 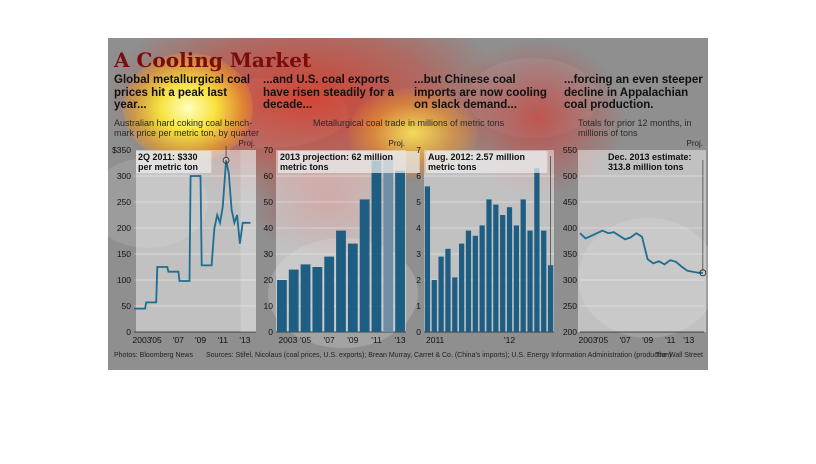 What do you see at coordinates (570, 150) in the screenshot?
I see `production-y-tick-label: 550` at bounding box center [570, 150].